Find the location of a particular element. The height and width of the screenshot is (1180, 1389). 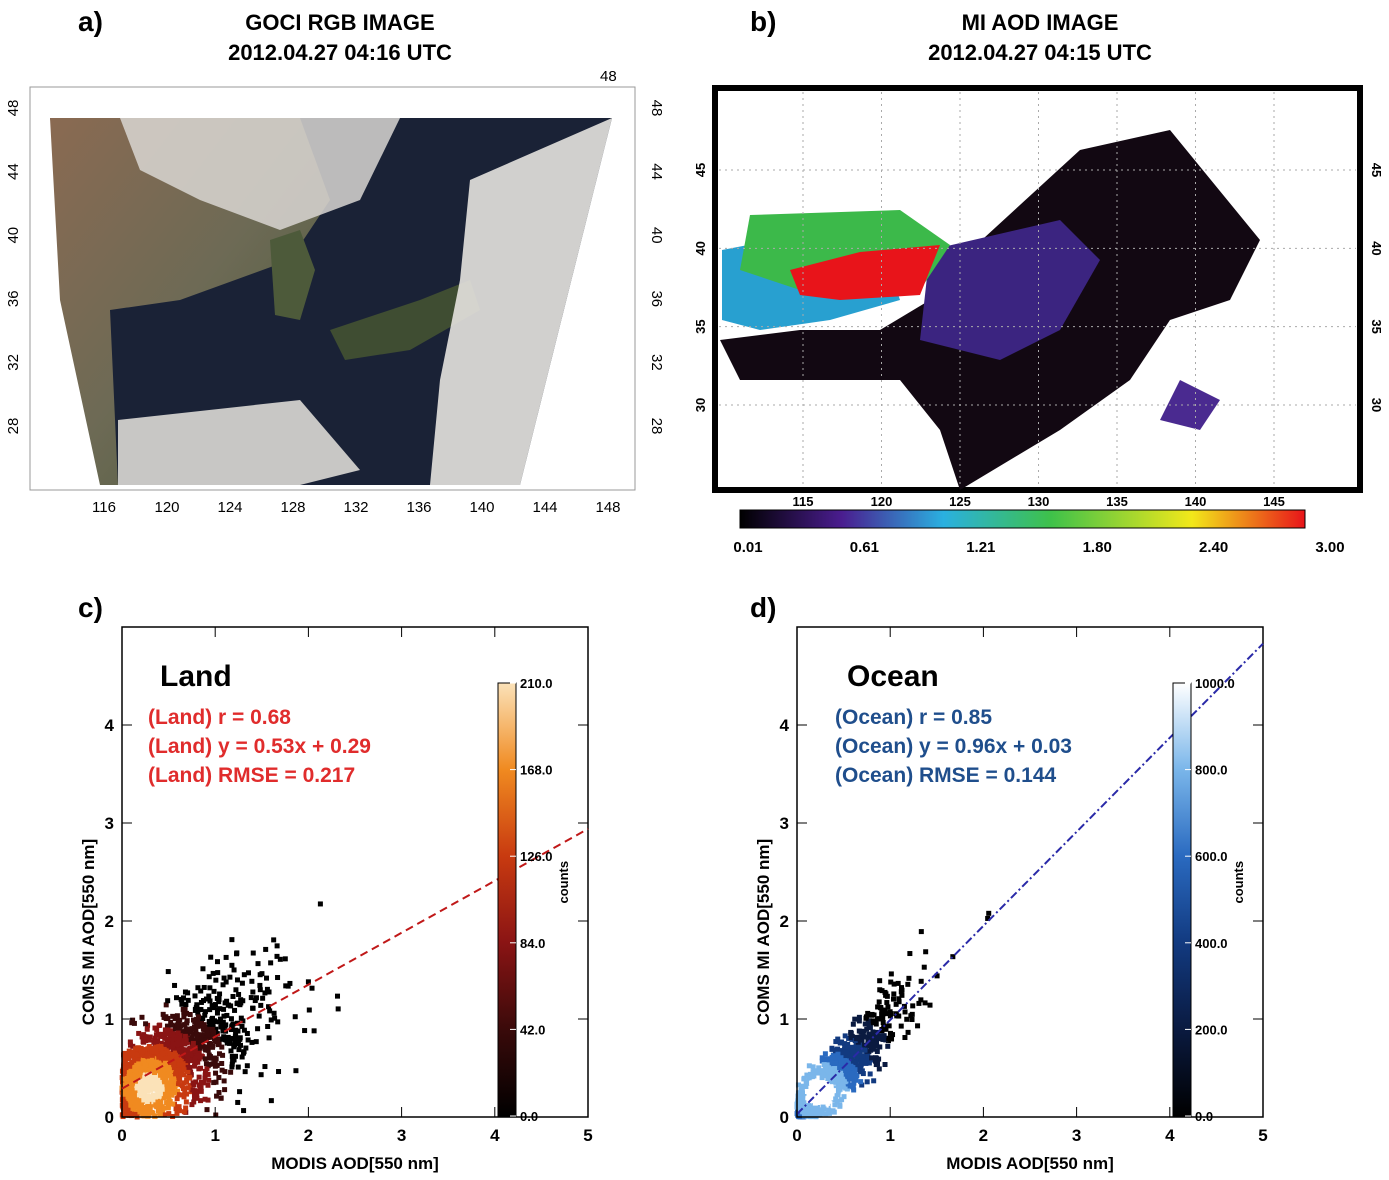

land-stat-line: (Land) y = 0.53x + 0.29 is located at coordinates (259, 746).